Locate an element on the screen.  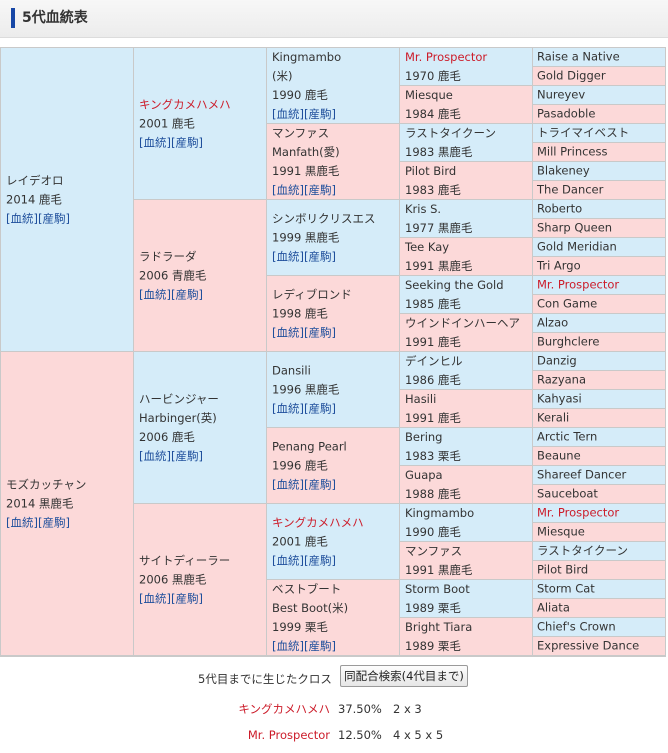
horse-name-link: Kerali is located at coordinates (553, 417).